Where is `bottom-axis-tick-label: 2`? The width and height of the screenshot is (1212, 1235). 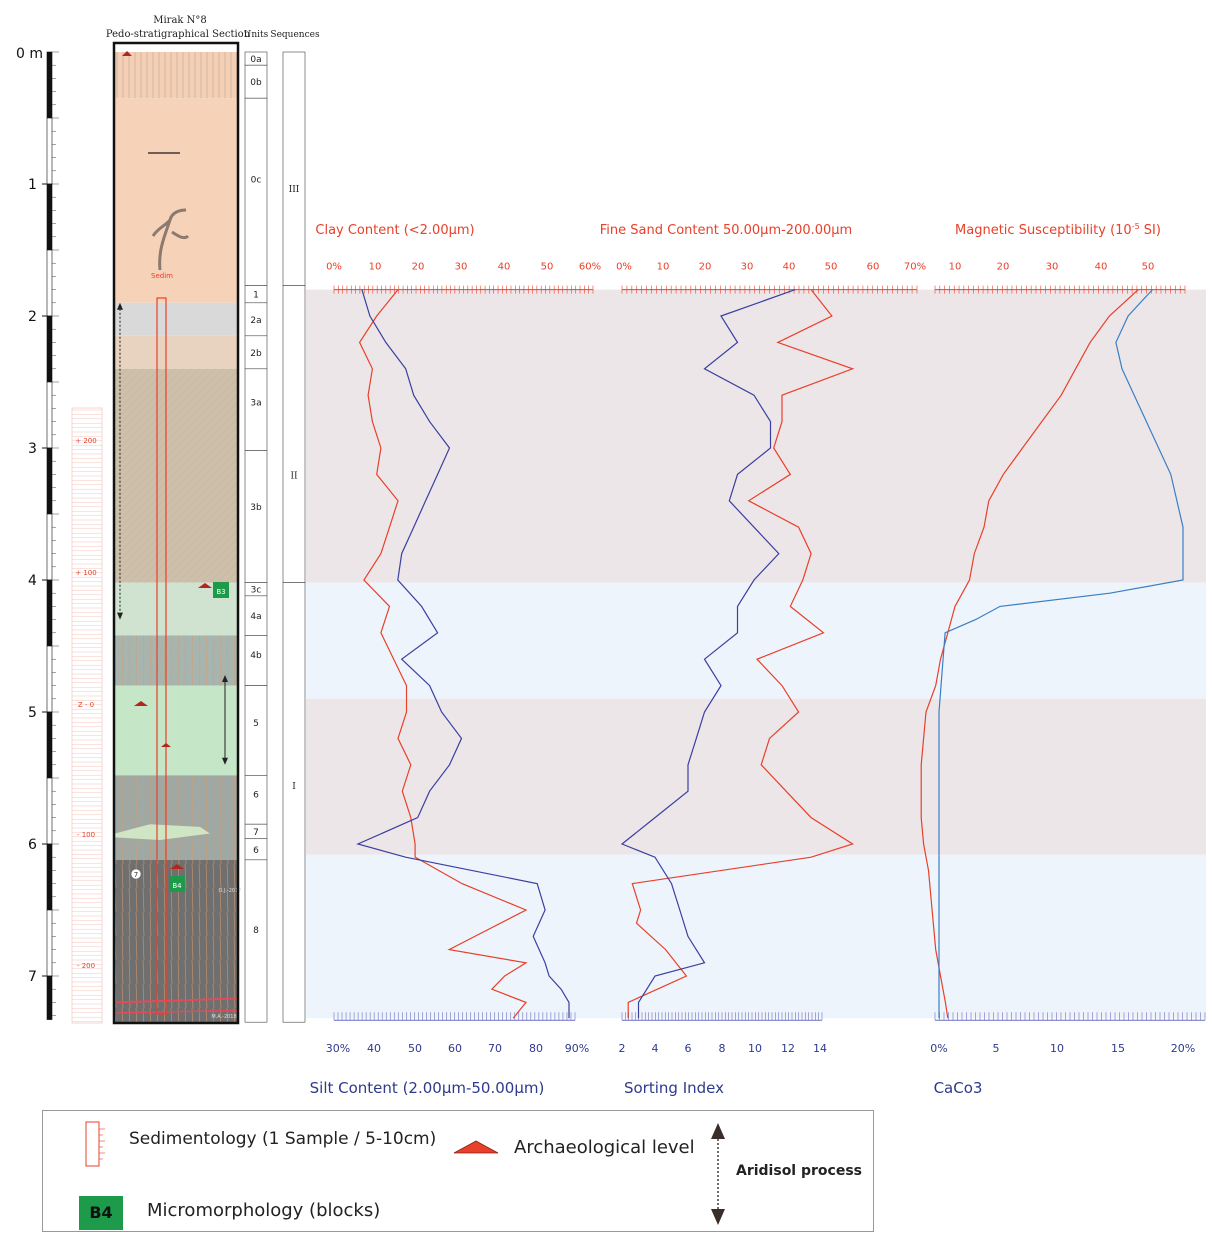 bottom-axis-tick-label: 2 is located at coordinates (622, 1048).